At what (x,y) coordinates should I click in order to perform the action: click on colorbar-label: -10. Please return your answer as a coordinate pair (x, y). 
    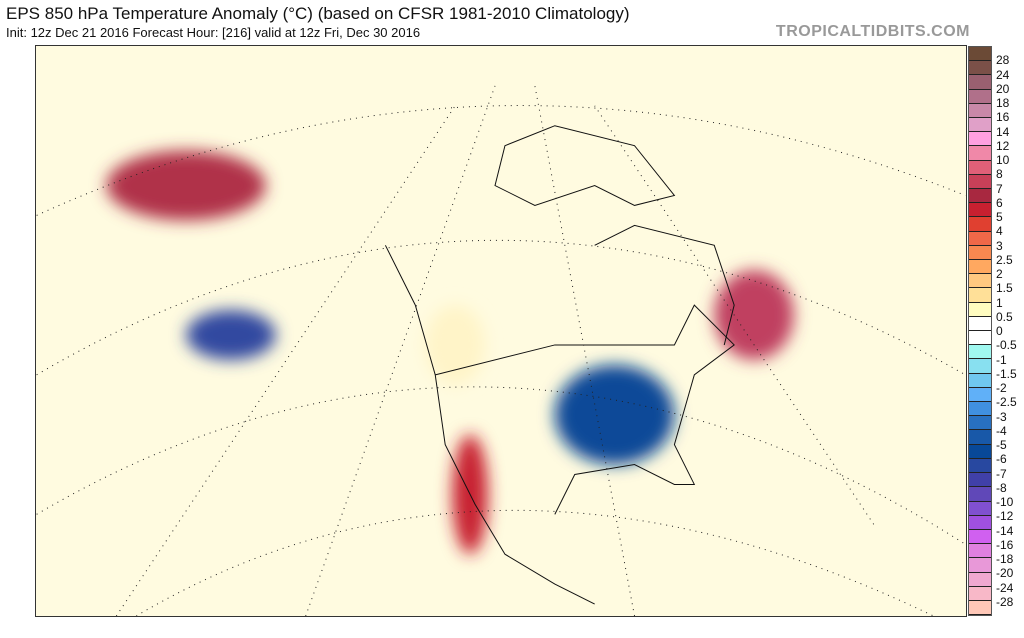
    Looking at the image, I should click on (1005, 502).